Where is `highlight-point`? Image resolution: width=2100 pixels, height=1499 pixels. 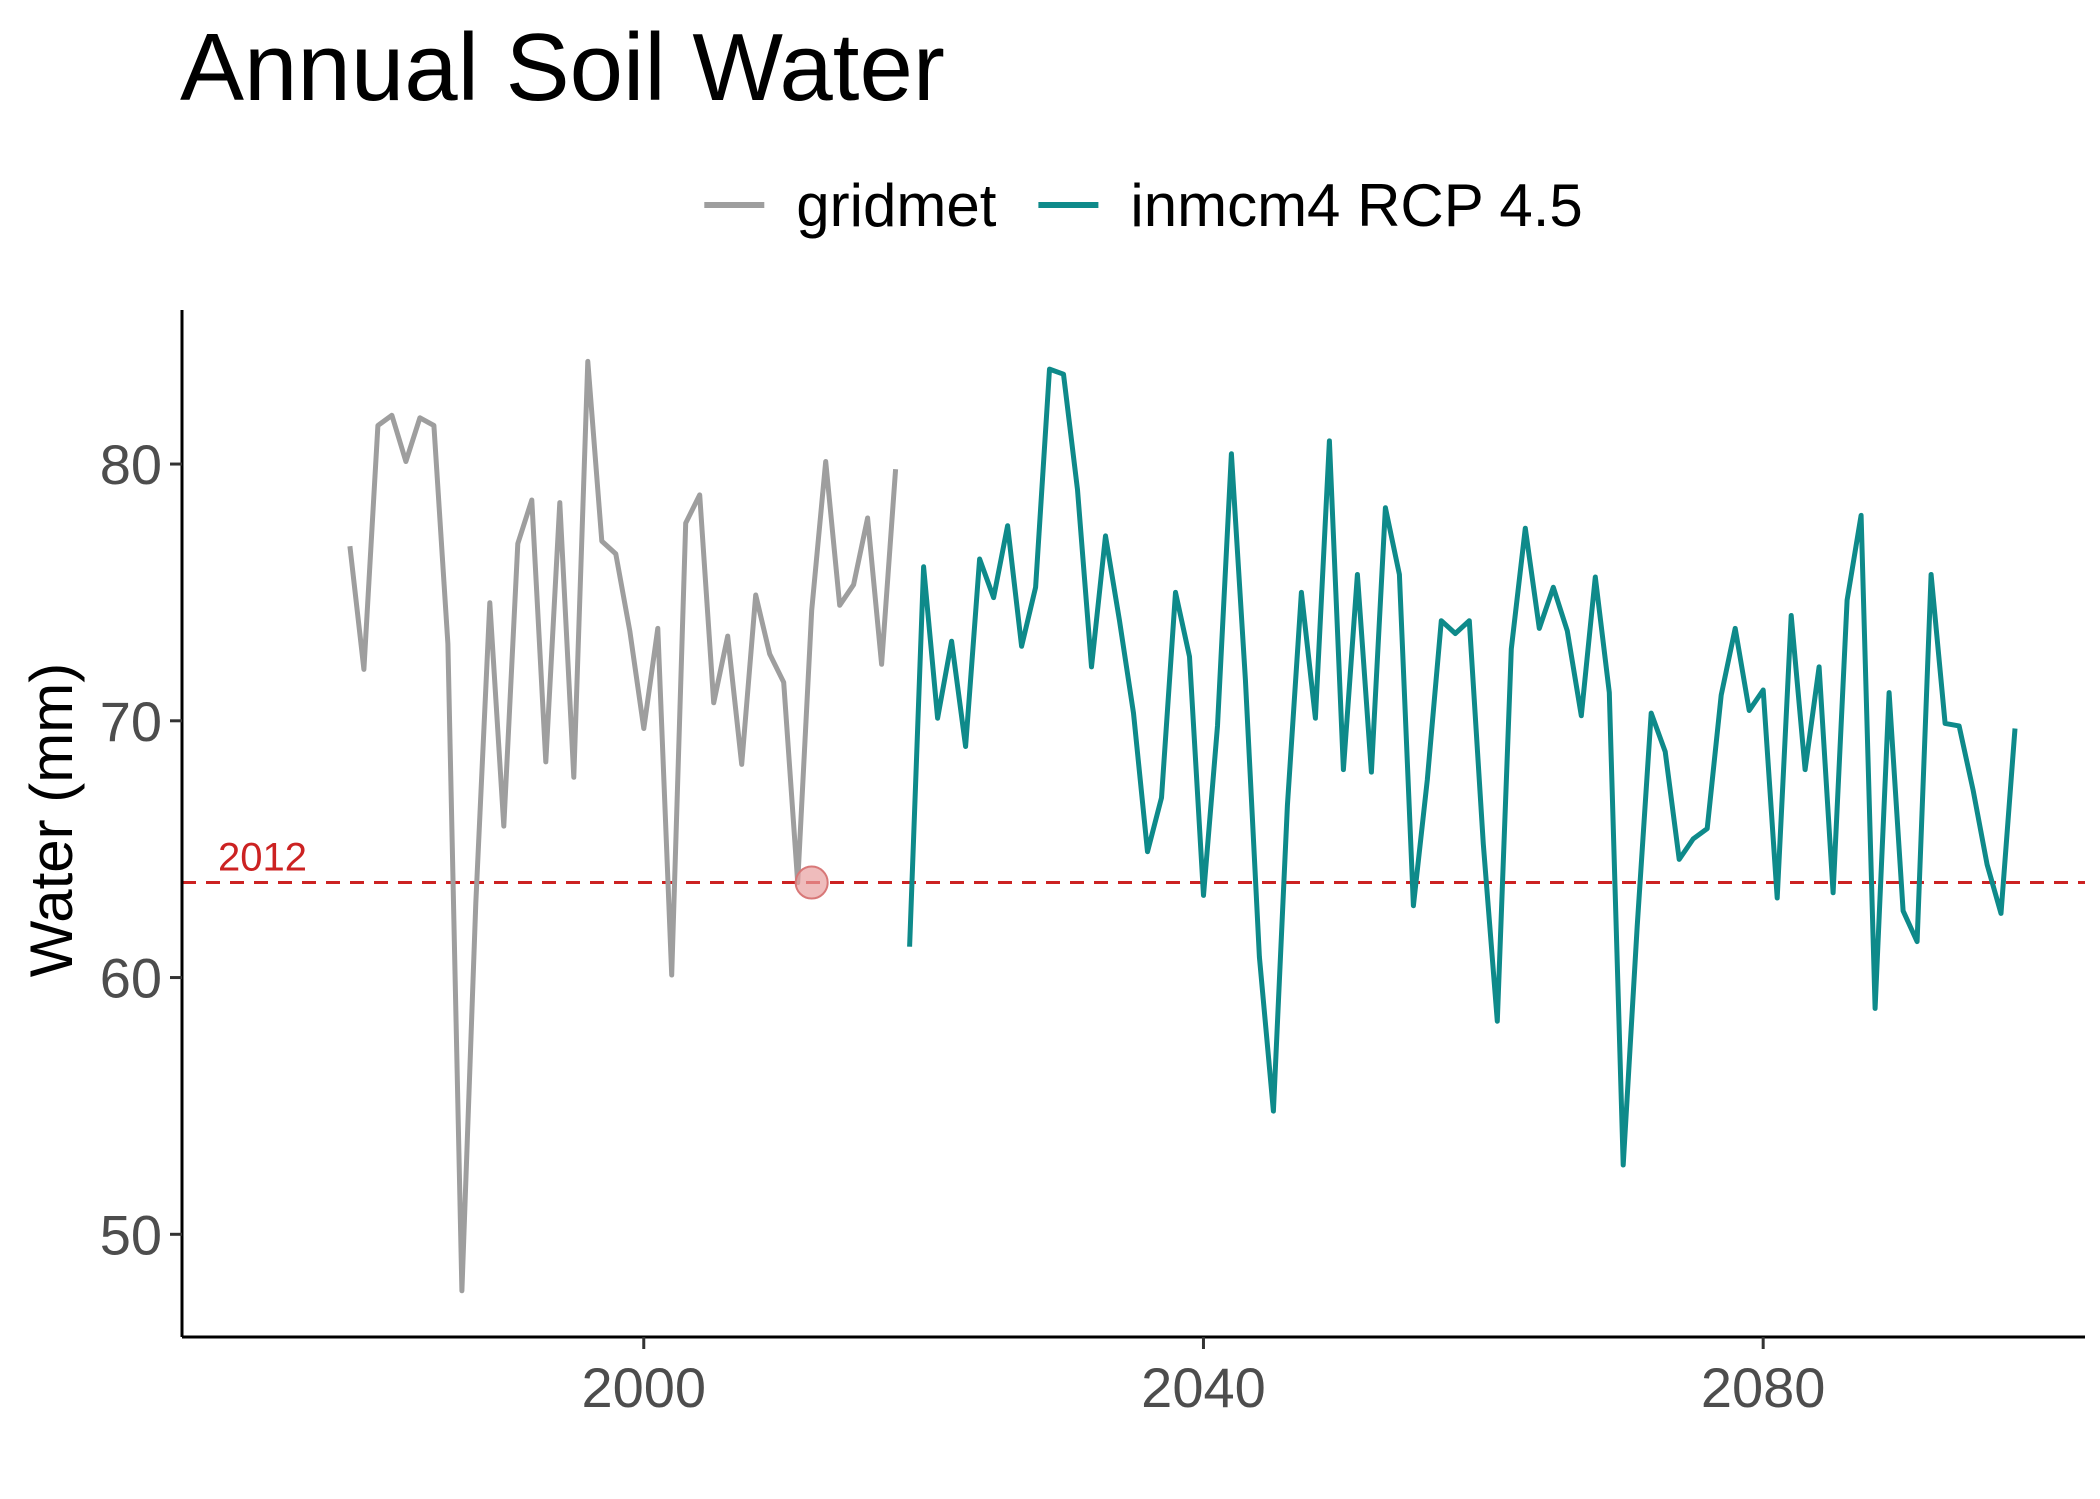 highlight-point is located at coordinates (811, 882).